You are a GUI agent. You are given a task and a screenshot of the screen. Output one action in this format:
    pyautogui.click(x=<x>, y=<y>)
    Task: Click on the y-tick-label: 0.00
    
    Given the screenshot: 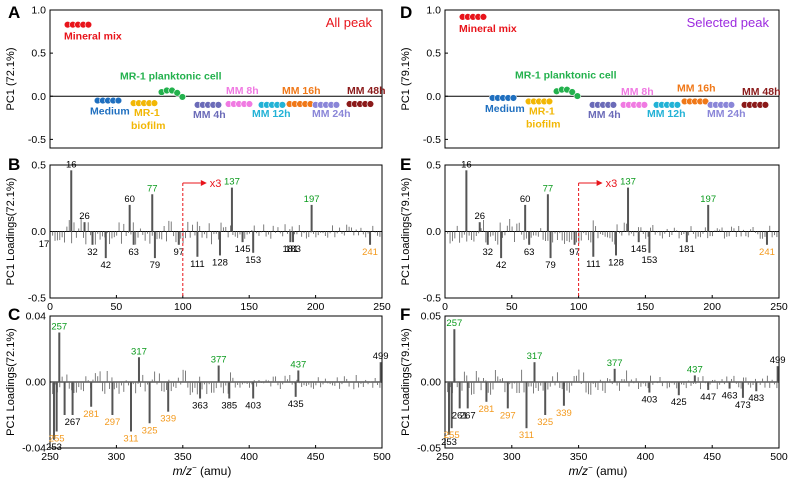 What is the action you would take?
    pyautogui.click(x=36, y=383)
    